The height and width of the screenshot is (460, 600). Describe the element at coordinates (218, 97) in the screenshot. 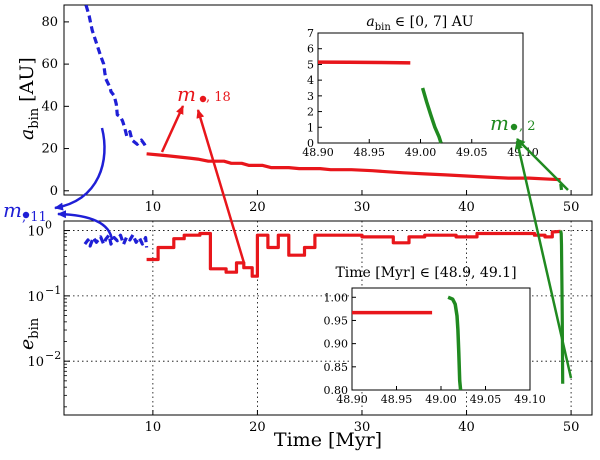

I see `annotation-m18-sub: , 18` at that location.